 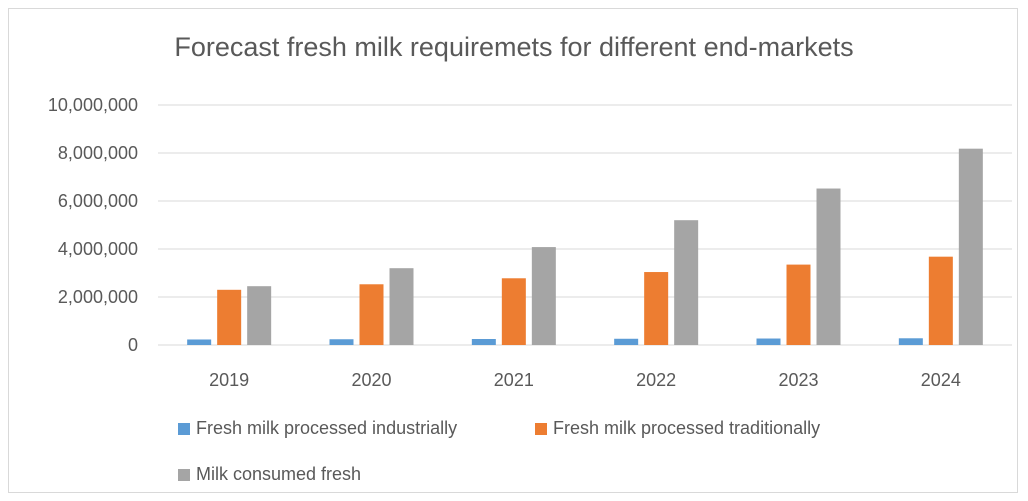 I want to click on y-tick-label: 2,000,000, so click(x=98, y=297).